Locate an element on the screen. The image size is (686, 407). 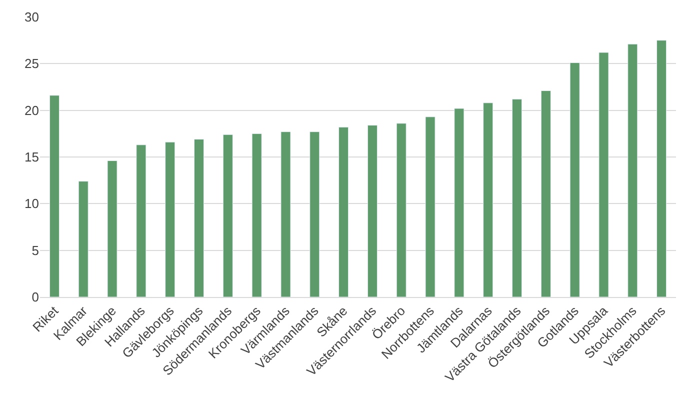
y-tick-label: 20 is located at coordinates (31, 110).